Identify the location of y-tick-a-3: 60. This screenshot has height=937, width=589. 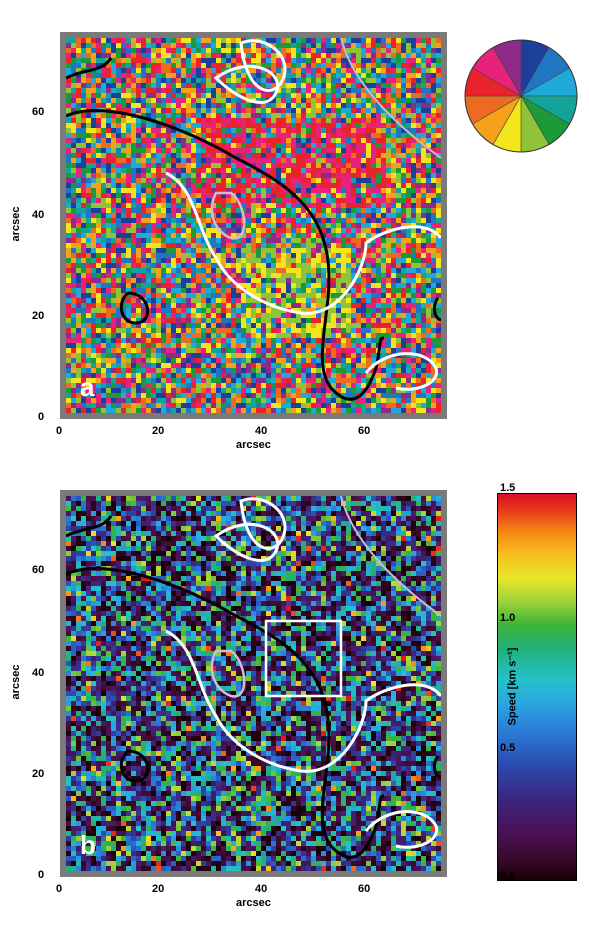
(38, 112).